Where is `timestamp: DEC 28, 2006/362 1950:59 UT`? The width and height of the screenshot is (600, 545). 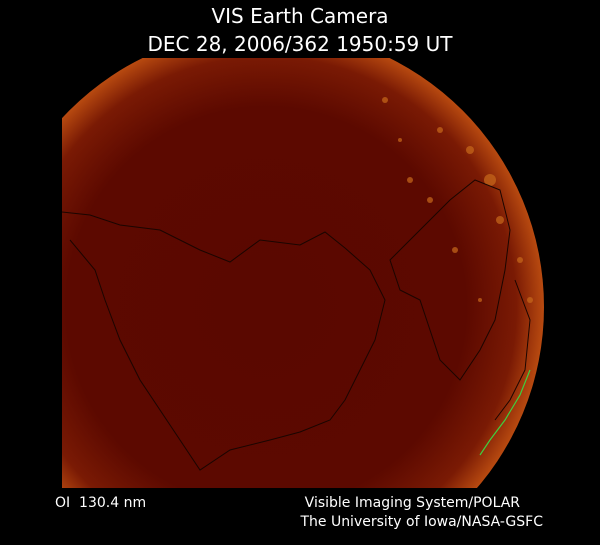 timestamp: DEC 28, 2006/362 1950:59 UT is located at coordinates (301, 44).